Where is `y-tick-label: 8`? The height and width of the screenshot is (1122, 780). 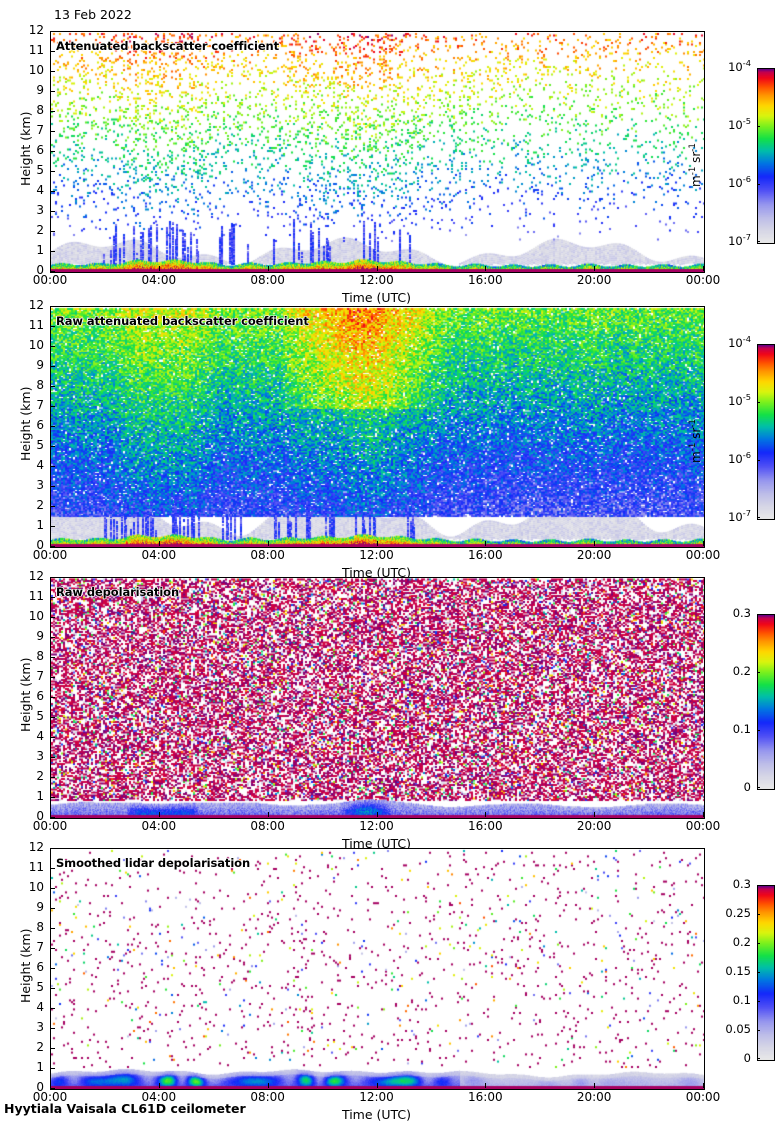
y-tick-label: 8 is located at coordinates (40, 110).